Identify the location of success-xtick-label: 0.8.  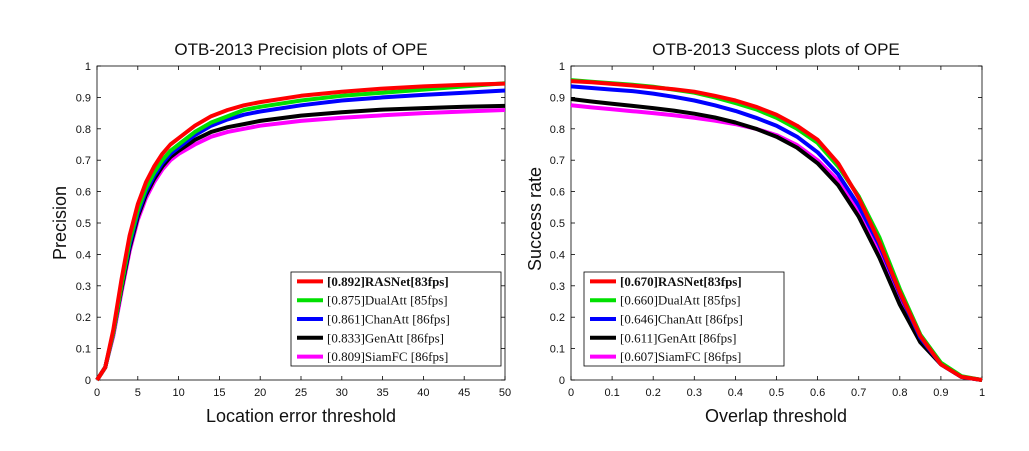
(899, 393).